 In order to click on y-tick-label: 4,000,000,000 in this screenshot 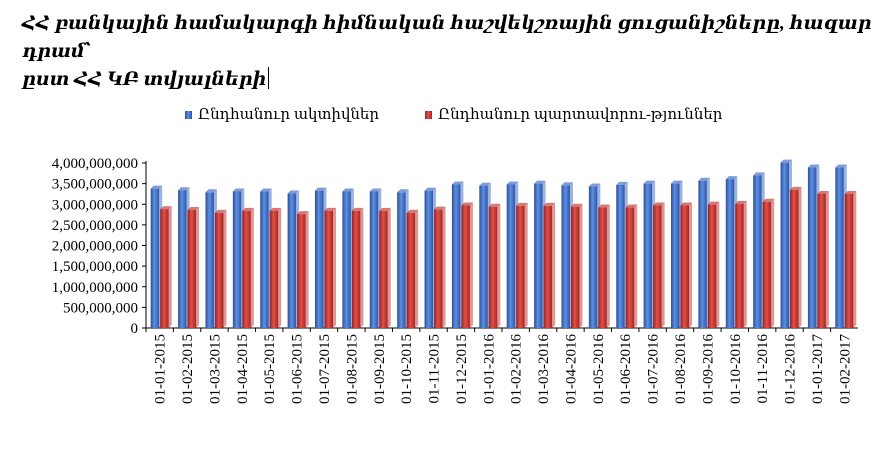, I will do `click(95, 164)`.